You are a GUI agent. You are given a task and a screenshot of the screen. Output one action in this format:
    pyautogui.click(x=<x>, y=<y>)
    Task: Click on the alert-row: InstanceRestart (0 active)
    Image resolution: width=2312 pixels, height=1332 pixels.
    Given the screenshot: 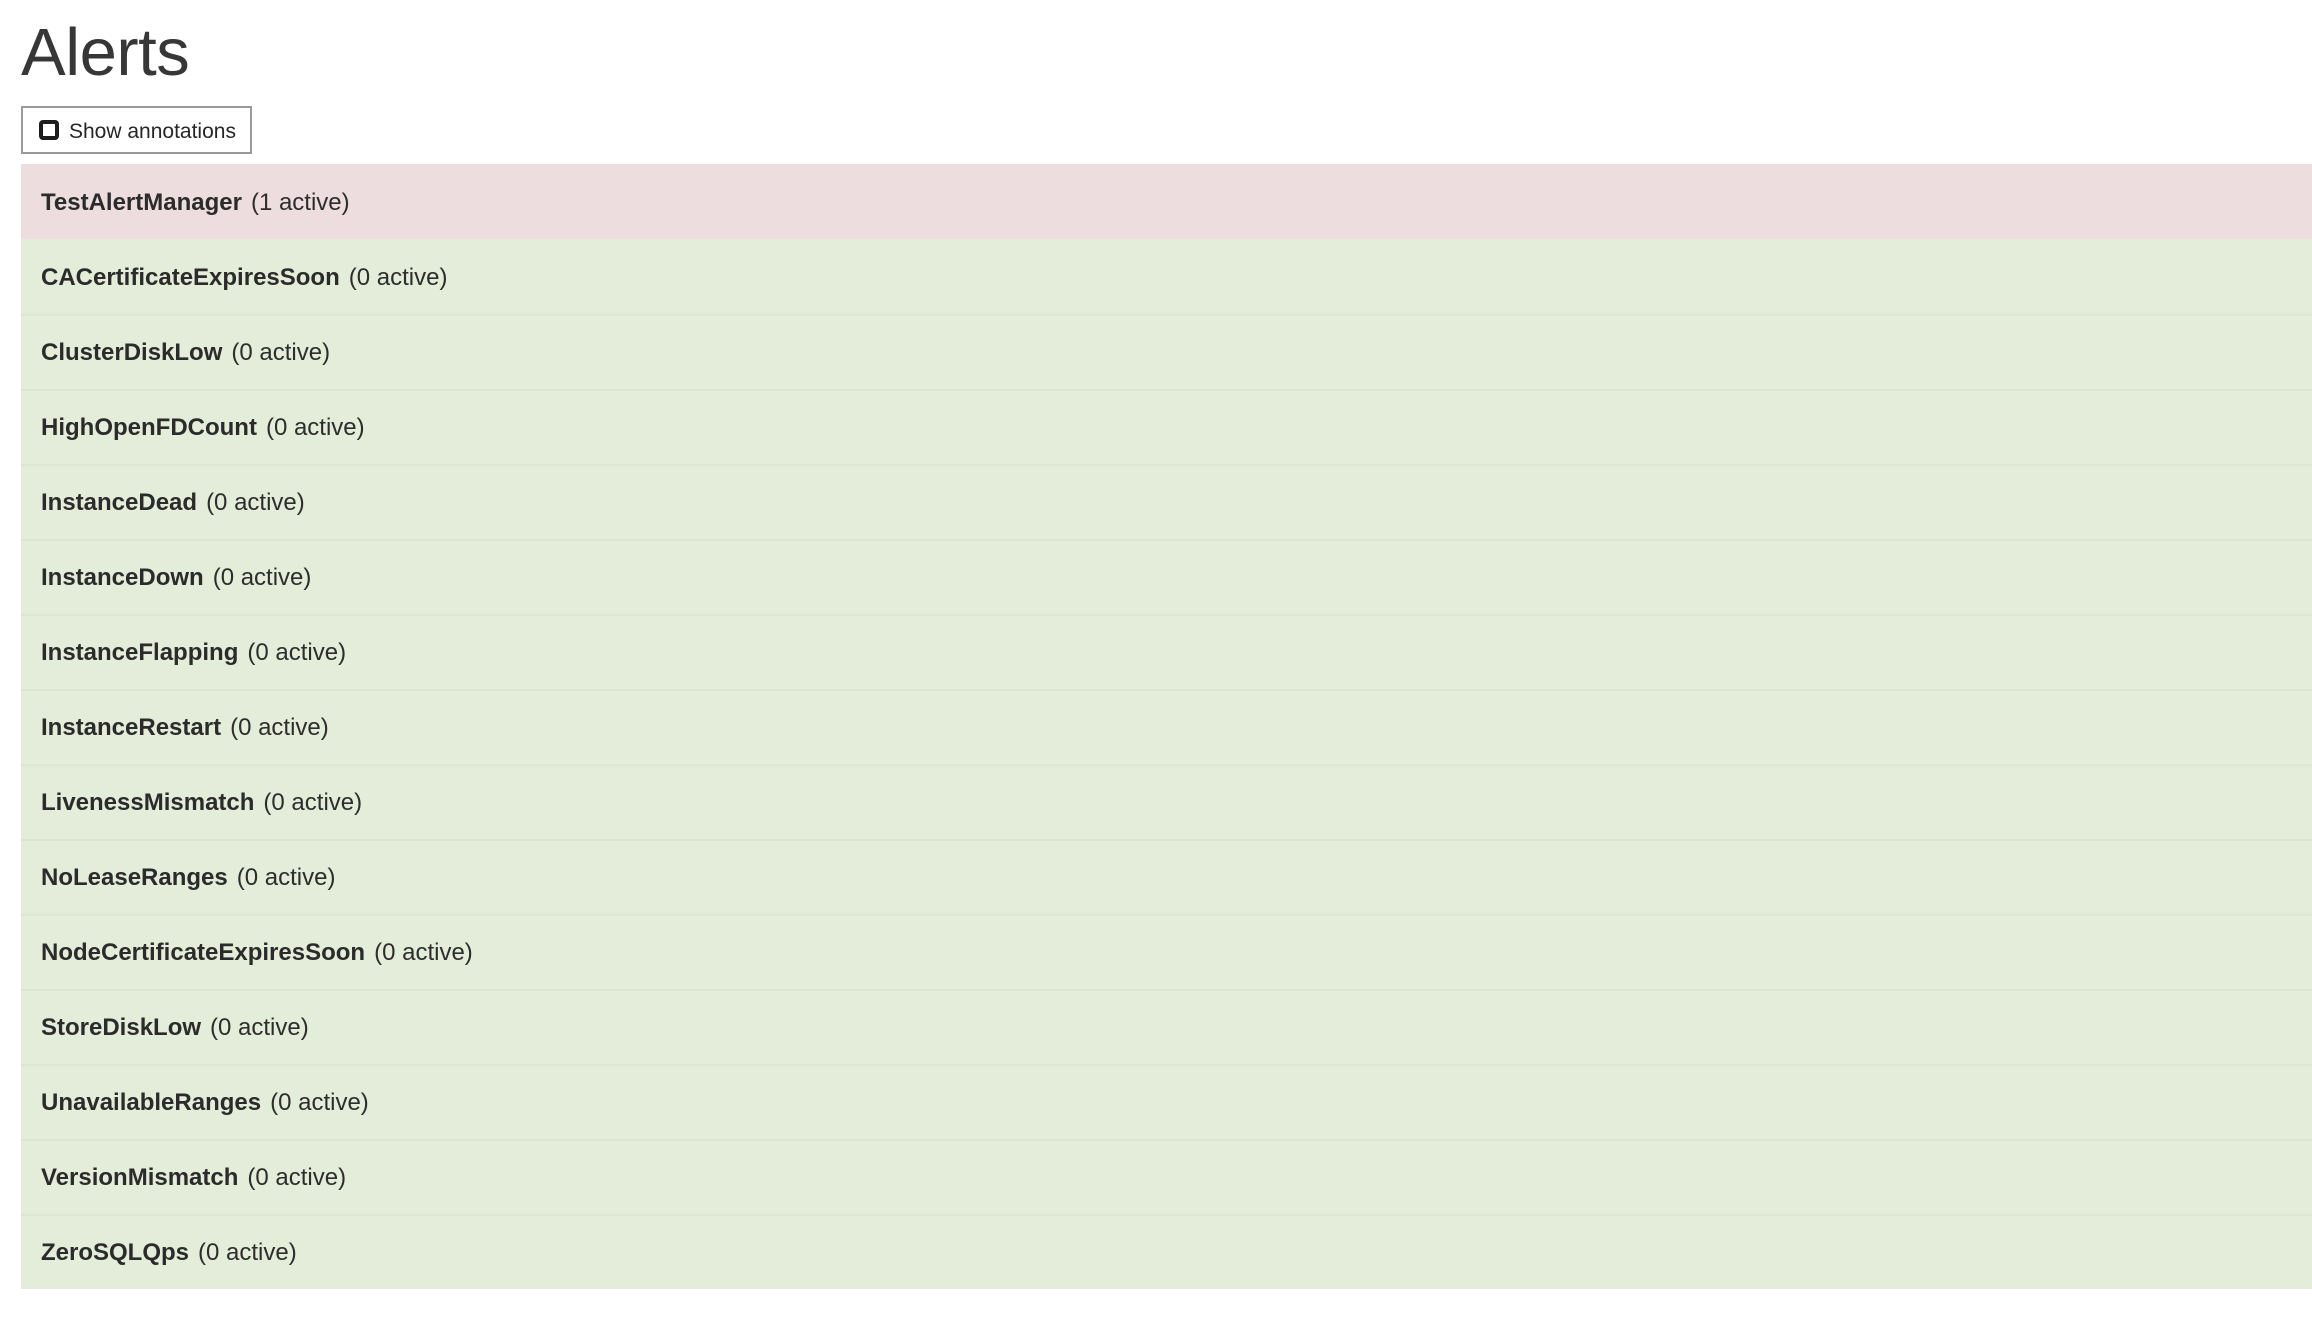 What is the action you would take?
    pyautogui.click(x=1166, y=727)
    